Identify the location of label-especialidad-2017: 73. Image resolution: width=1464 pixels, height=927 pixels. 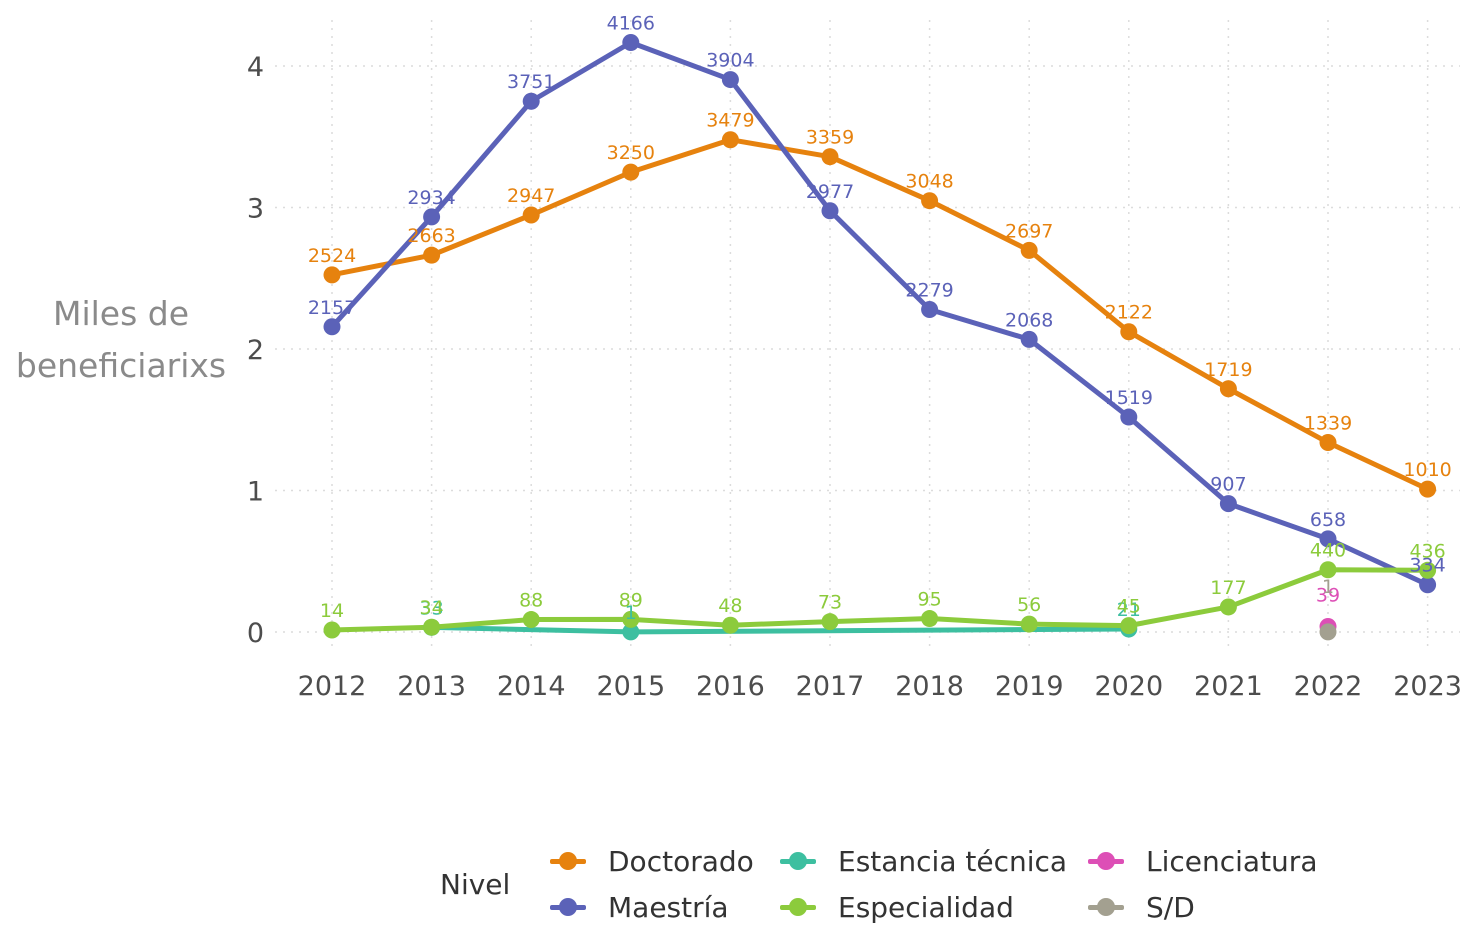
(830, 603).